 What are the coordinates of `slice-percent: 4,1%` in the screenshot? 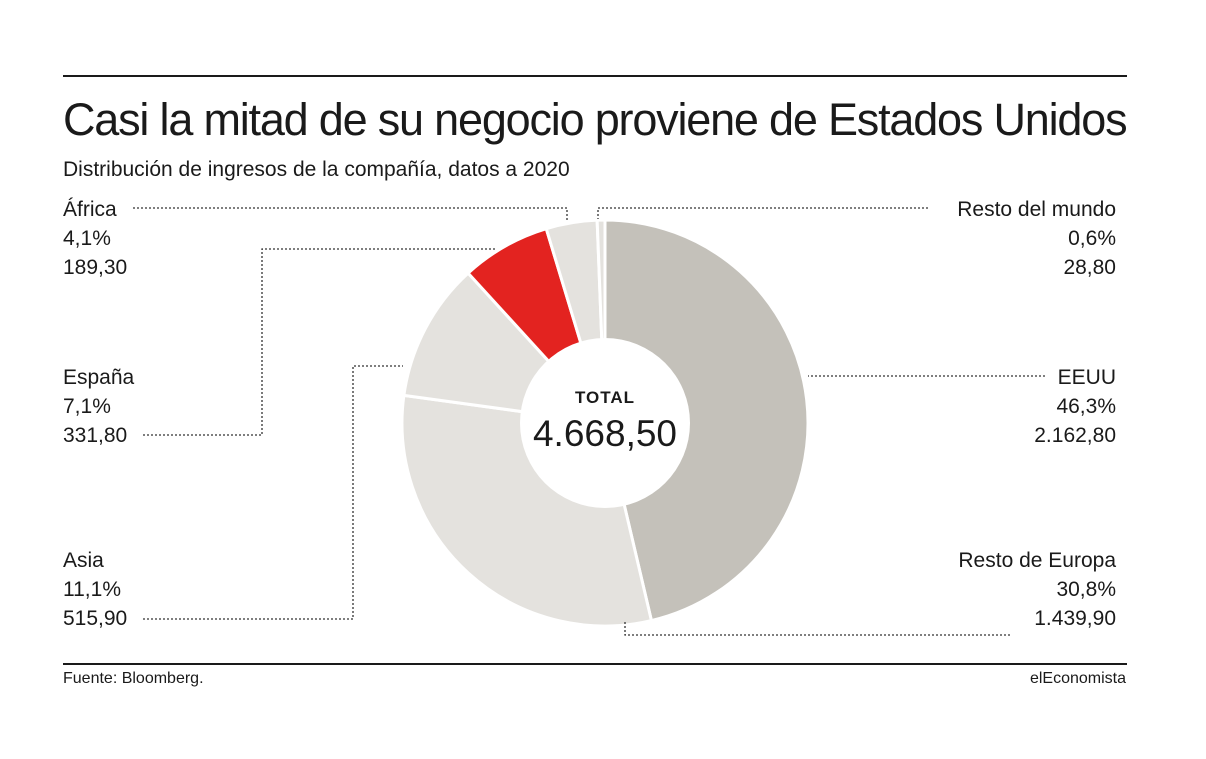 It's located at (87, 238).